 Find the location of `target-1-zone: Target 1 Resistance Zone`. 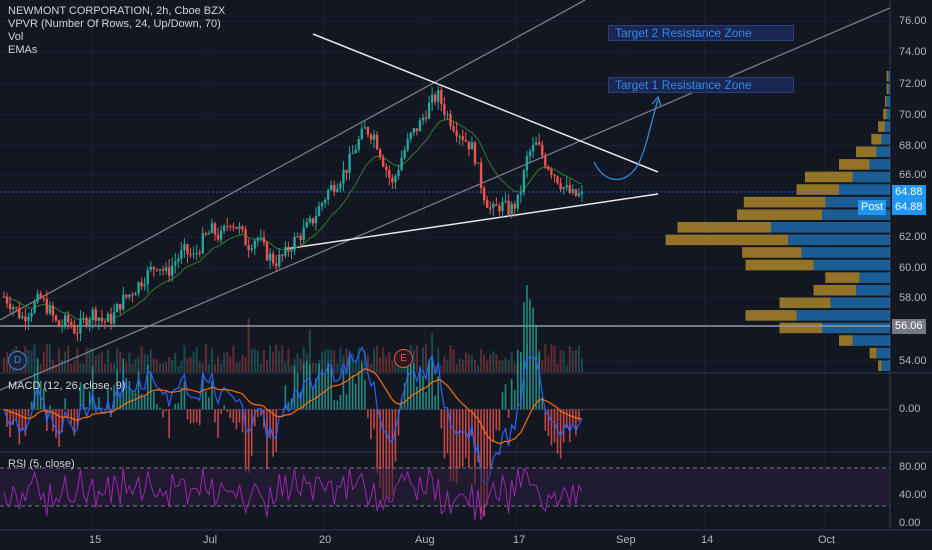

target-1-zone: Target 1 Resistance Zone is located at coordinates (701, 85).